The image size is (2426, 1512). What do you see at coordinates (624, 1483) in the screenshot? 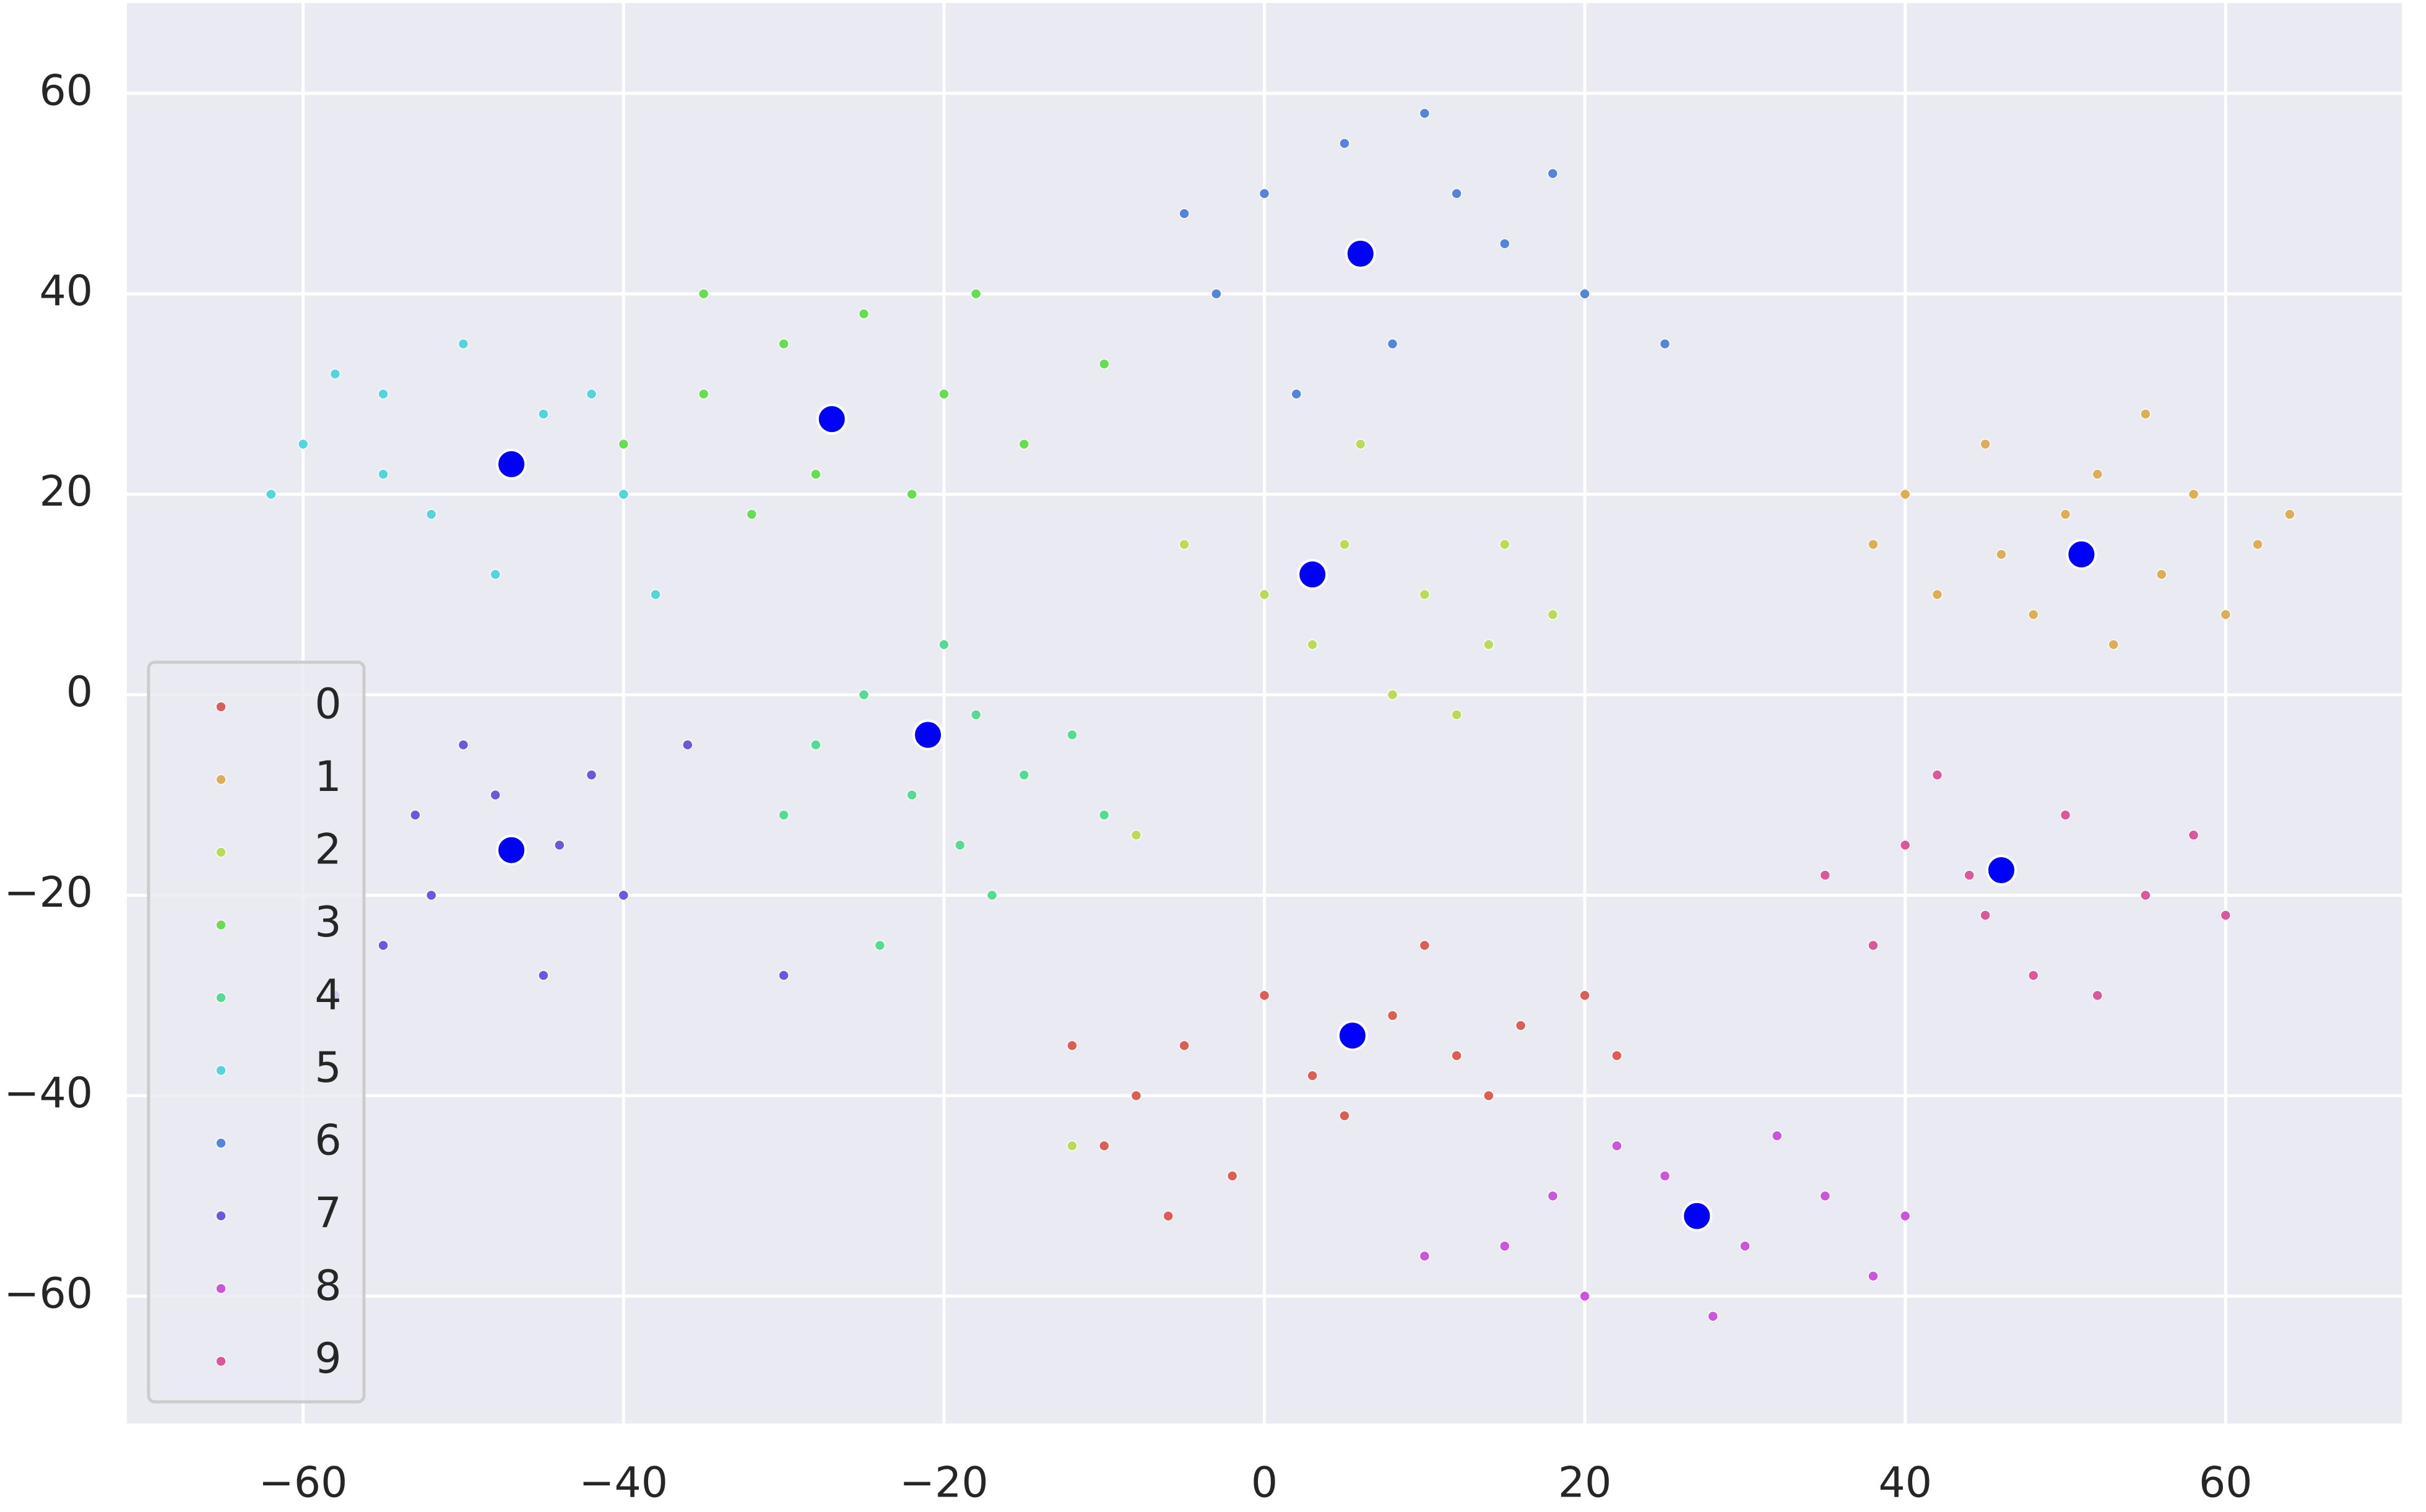
I see `x-tick-label: −40` at bounding box center [624, 1483].